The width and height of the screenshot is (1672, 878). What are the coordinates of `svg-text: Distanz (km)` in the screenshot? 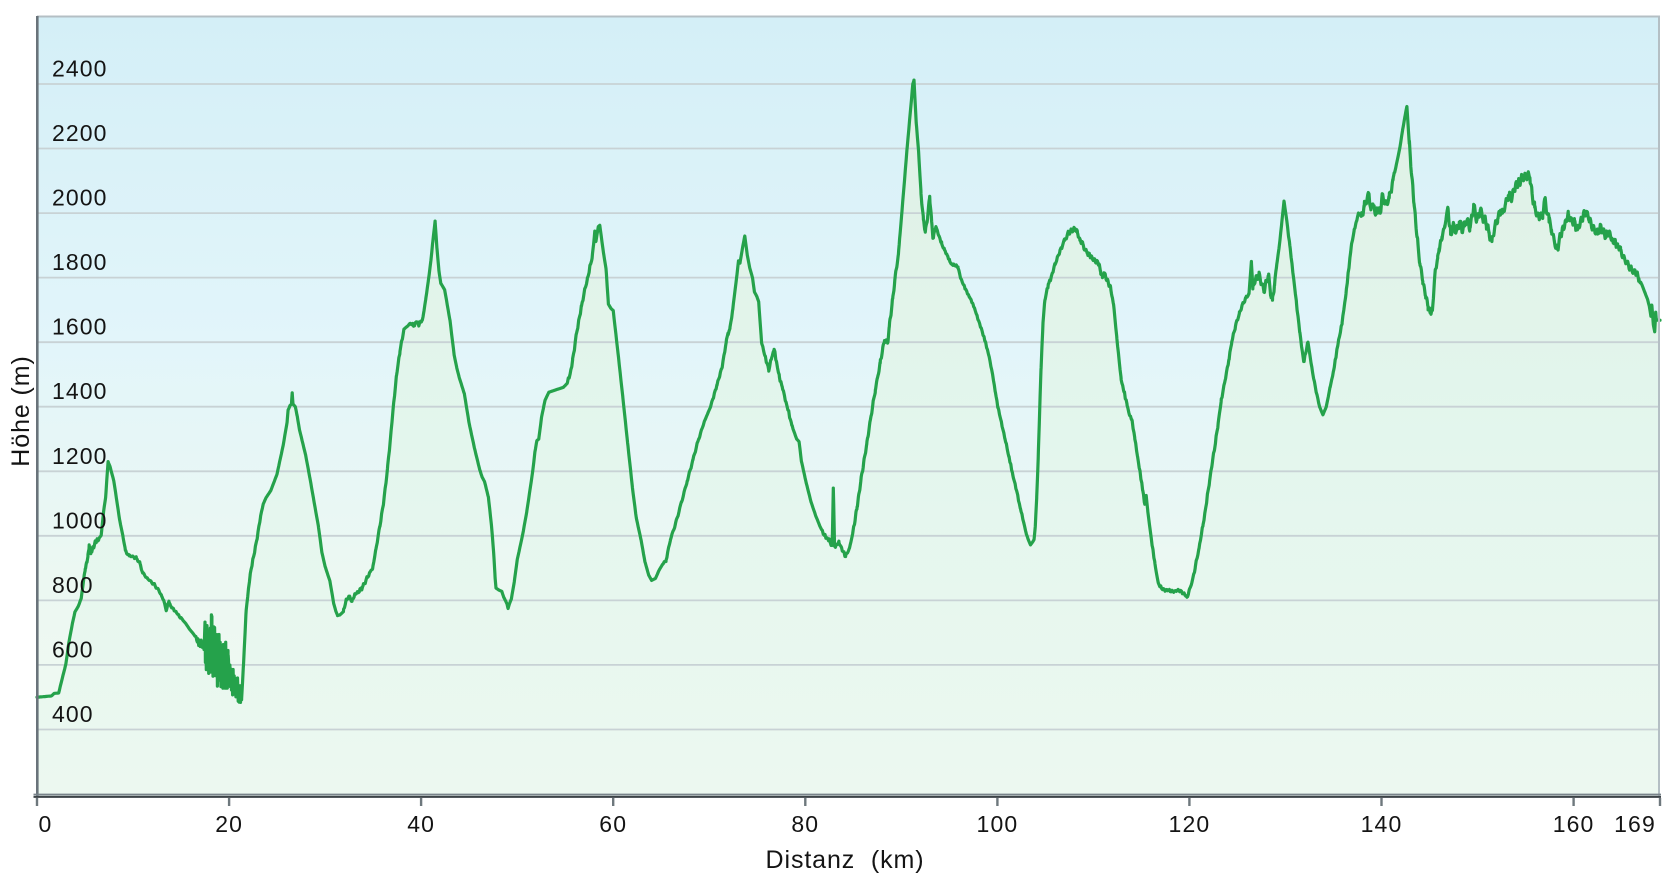 It's located at (845, 860).